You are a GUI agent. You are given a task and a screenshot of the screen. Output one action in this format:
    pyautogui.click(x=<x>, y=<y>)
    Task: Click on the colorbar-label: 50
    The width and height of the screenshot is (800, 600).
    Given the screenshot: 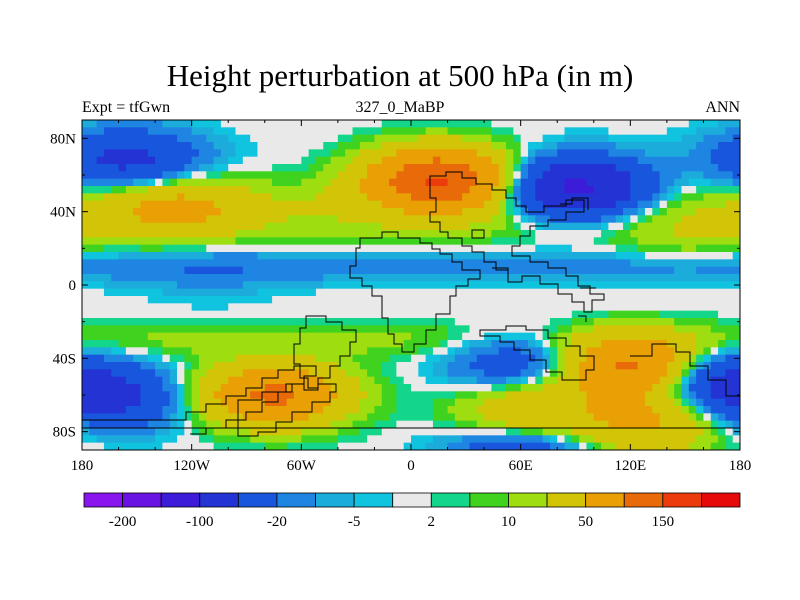 What is the action you would take?
    pyautogui.click(x=585, y=522)
    